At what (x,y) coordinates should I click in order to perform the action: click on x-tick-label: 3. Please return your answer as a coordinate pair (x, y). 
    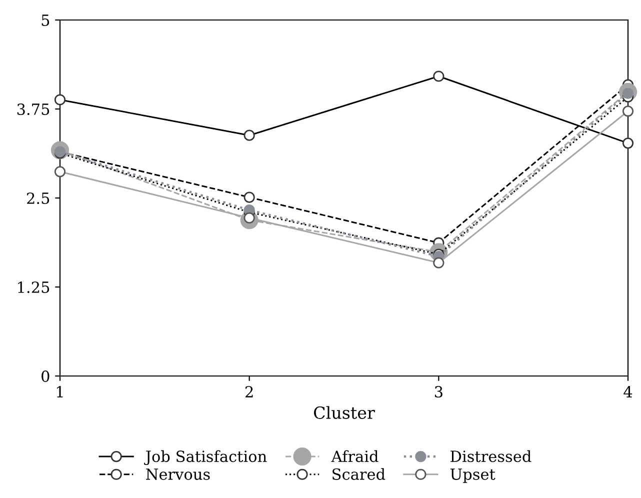
    Looking at the image, I should click on (438, 392).